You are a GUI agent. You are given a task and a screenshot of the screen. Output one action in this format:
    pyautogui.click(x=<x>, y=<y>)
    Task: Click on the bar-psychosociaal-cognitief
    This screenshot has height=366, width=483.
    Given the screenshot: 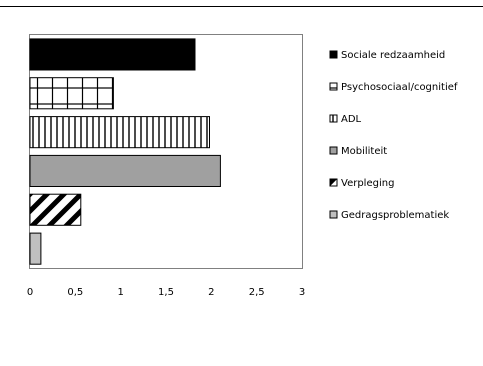 What is the action you would take?
    pyautogui.click(x=71, y=93)
    